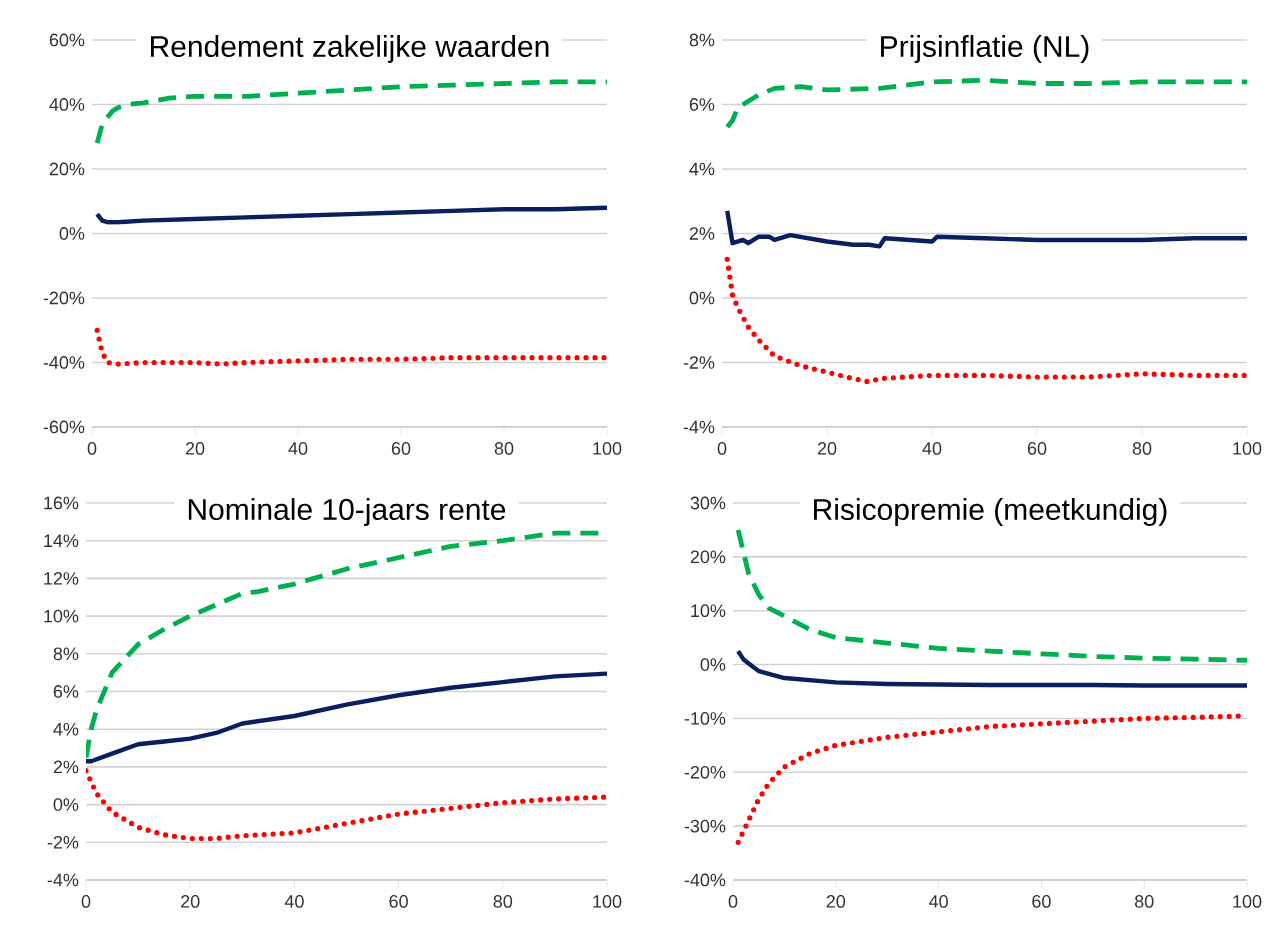  Describe the element at coordinates (64, 427) in the screenshot. I see `y-tick-label: -60%` at that location.